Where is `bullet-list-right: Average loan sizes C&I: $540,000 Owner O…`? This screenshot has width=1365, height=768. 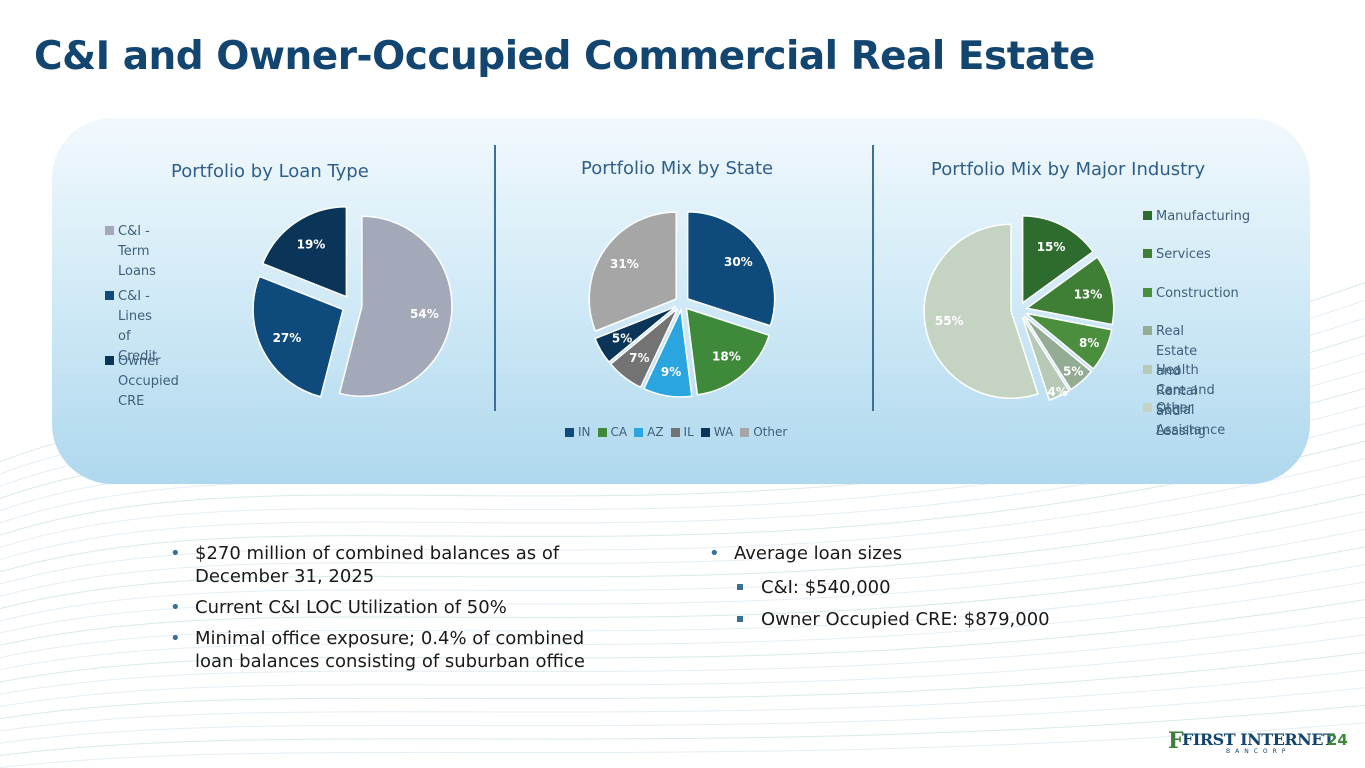
bullet-list-right: Average loan sizes C&I: $540,000 Owner O… is located at coordinates (919, 591).